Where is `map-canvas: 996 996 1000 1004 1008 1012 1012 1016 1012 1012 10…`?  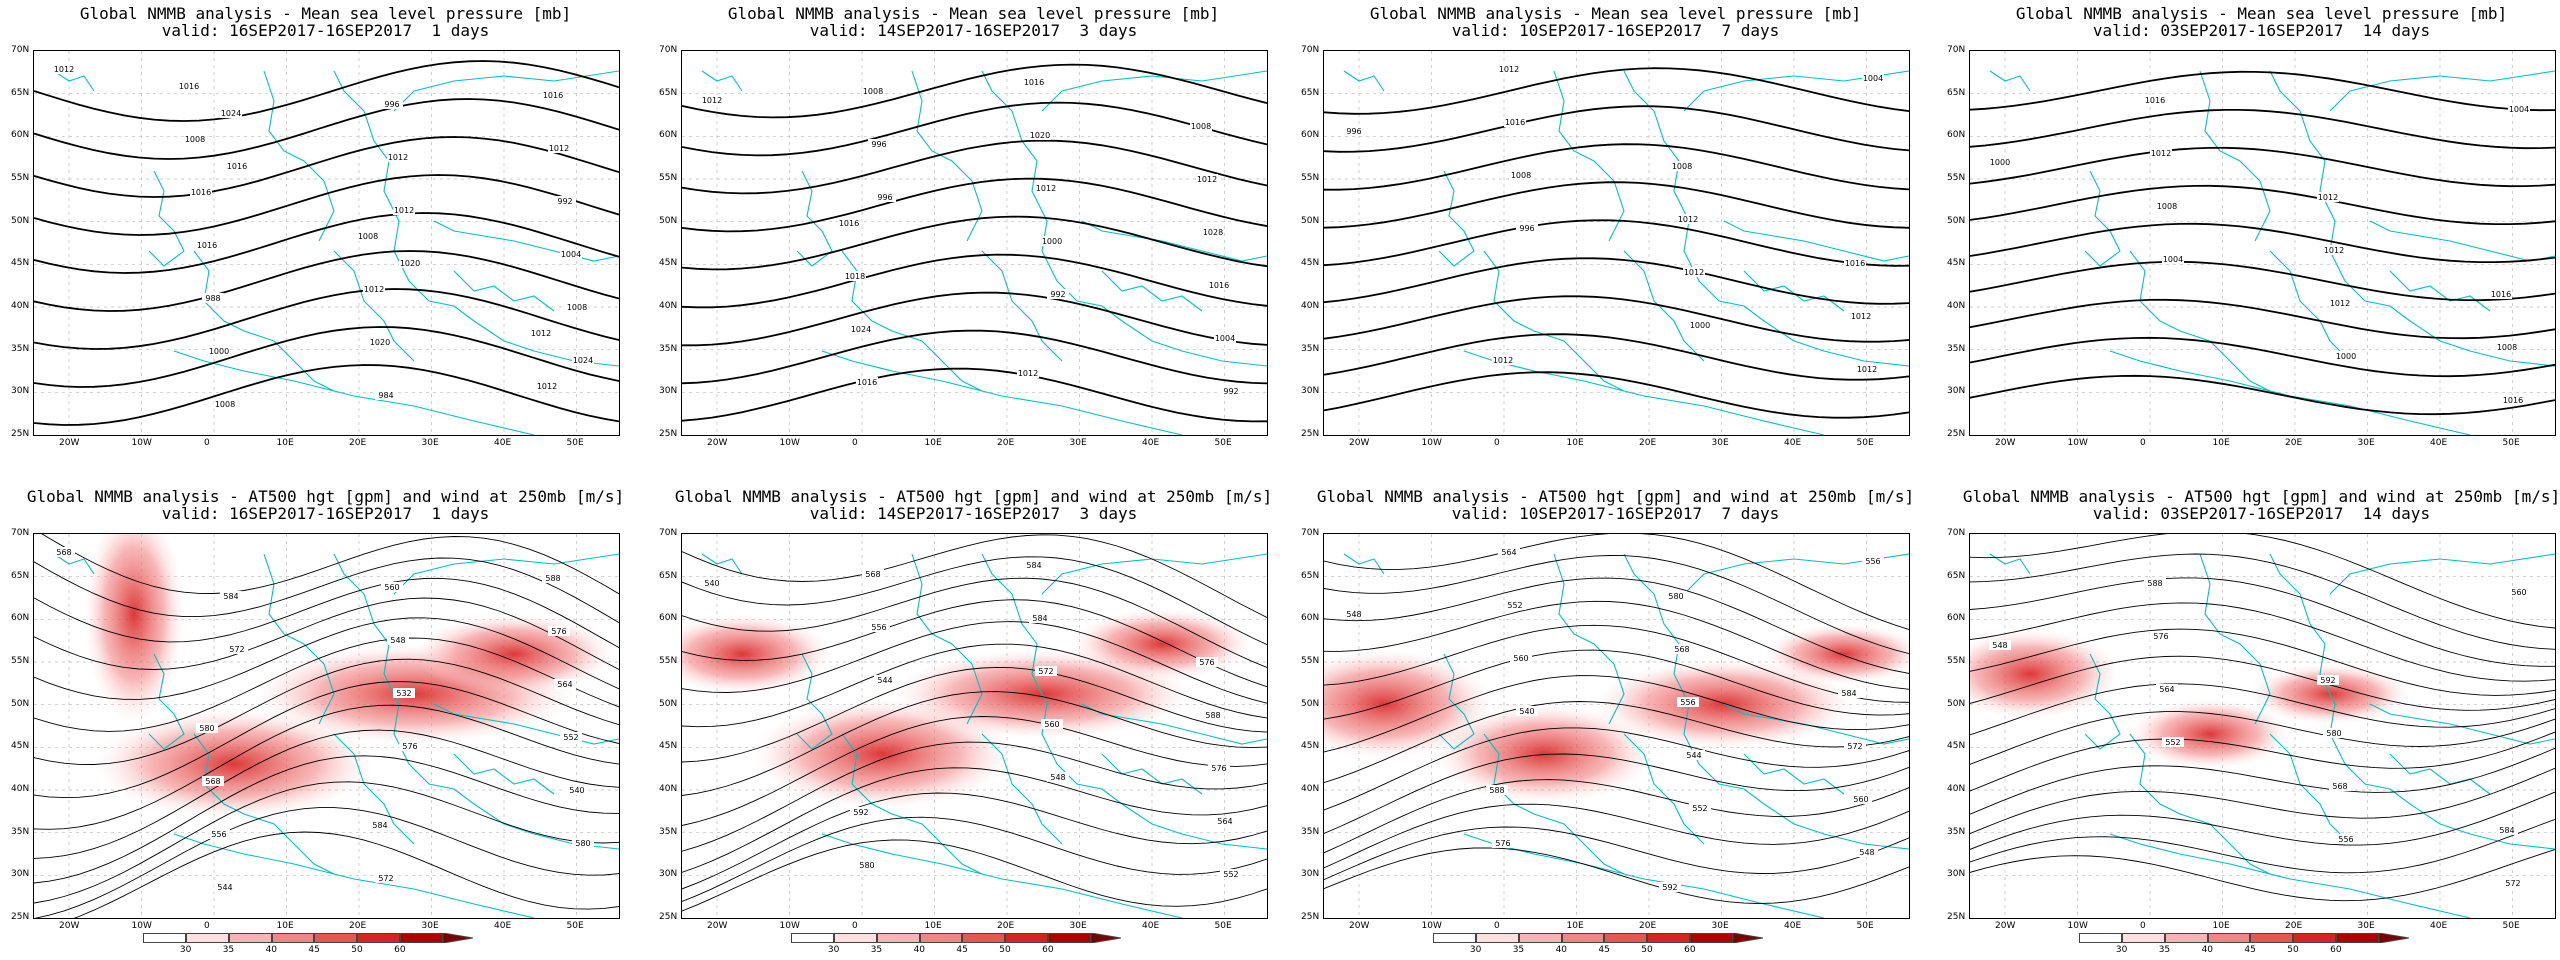 map-canvas: 996 996 1000 1004 1008 1012 1012 1016 1012 1012 10… is located at coordinates (1616, 243).